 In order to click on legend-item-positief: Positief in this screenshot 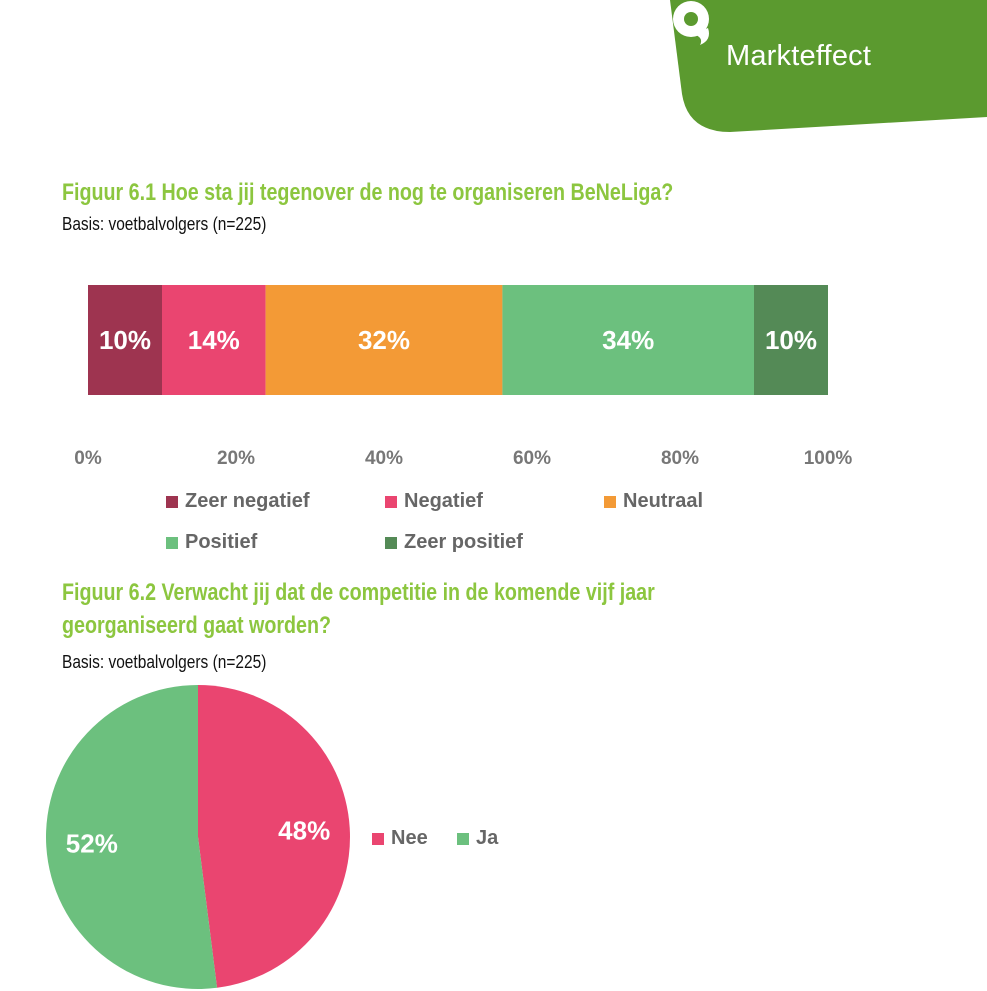, I will do `click(211, 542)`.